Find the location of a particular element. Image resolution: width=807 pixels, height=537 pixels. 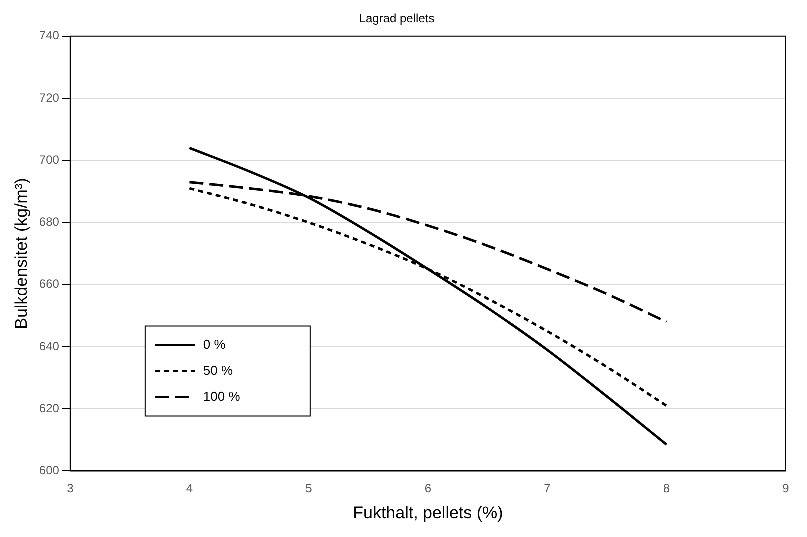

y-tick-label: 600 is located at coordinates (49, 471).